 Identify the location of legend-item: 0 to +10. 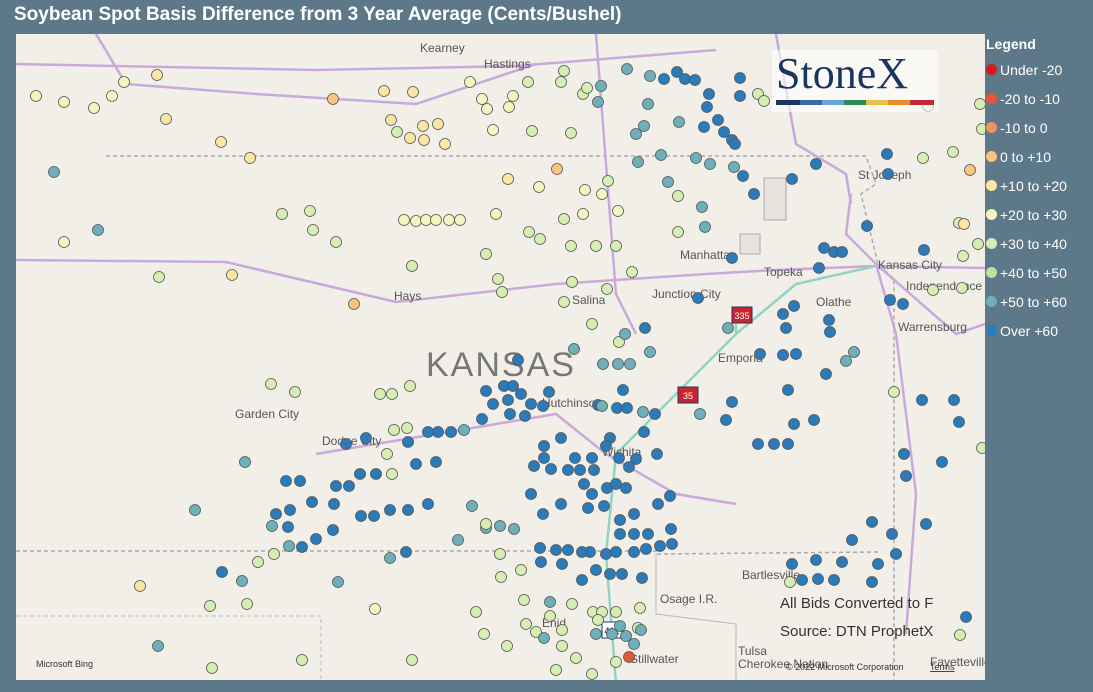
(1026, 156).